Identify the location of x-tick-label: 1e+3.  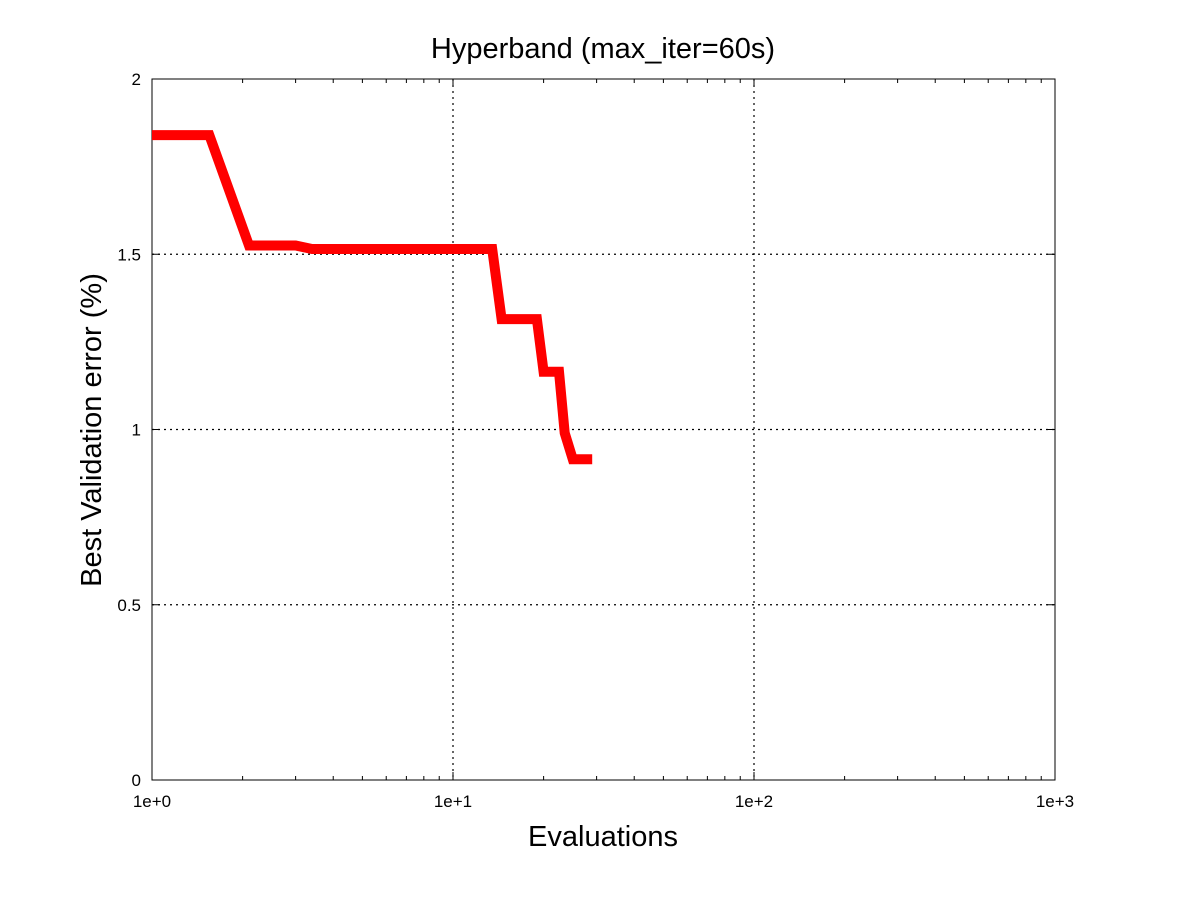
(1055, 801).